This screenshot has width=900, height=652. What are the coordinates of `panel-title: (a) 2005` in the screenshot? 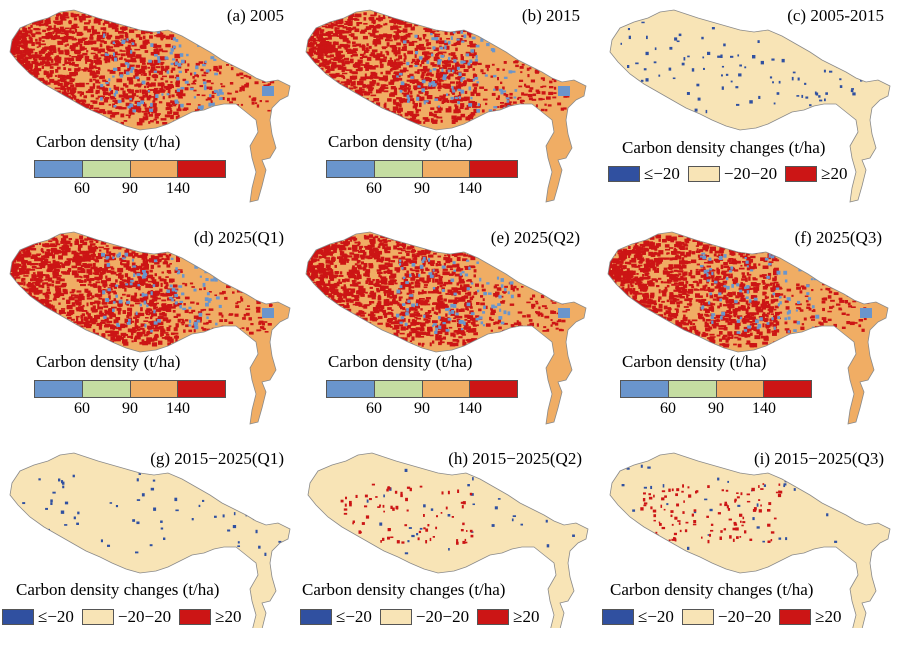 It's located at (255, 15).